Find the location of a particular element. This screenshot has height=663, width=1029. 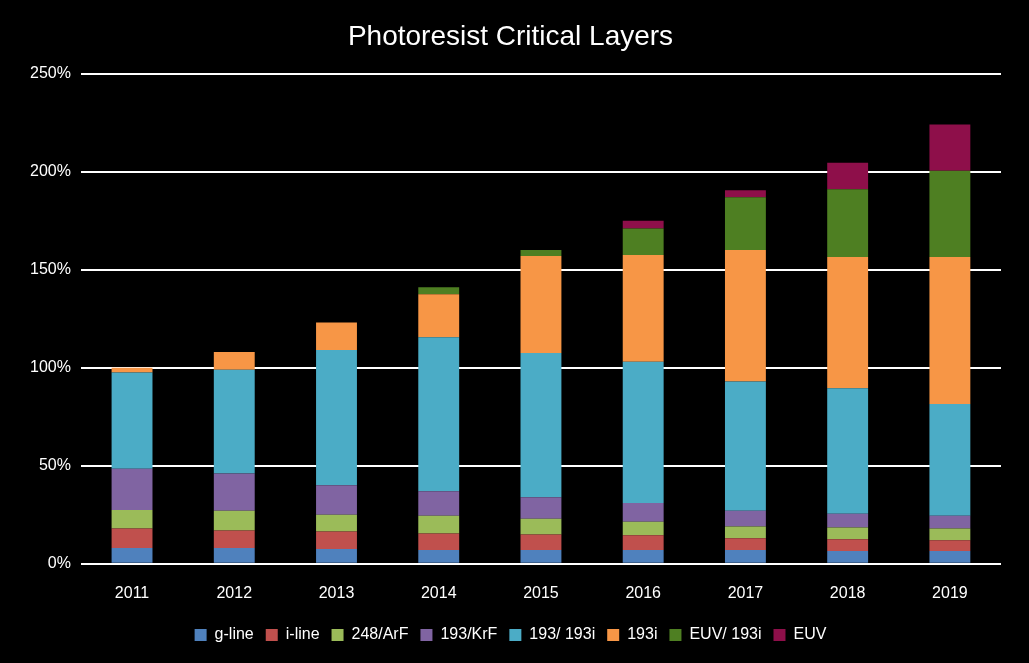

y-tick-label: 50% is located at coordinates (54, 465).